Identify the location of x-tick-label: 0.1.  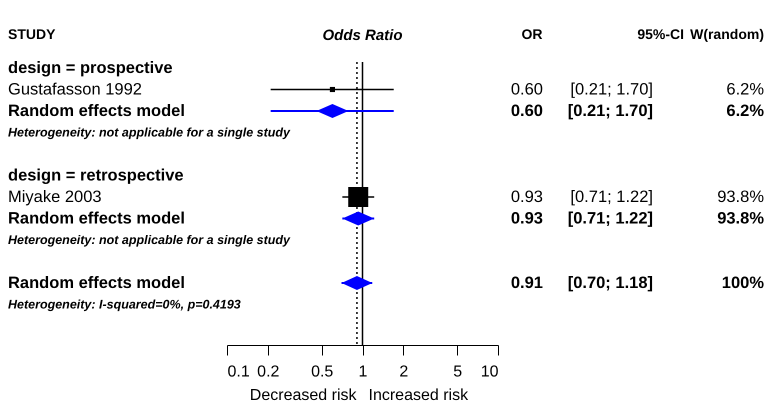
(239, 372).